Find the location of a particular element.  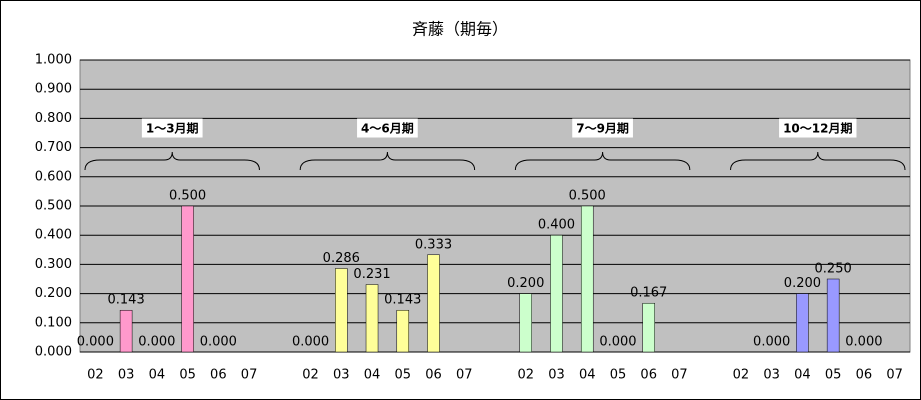

y-tick-label: 0.700 is located at coordinates (53, 147).